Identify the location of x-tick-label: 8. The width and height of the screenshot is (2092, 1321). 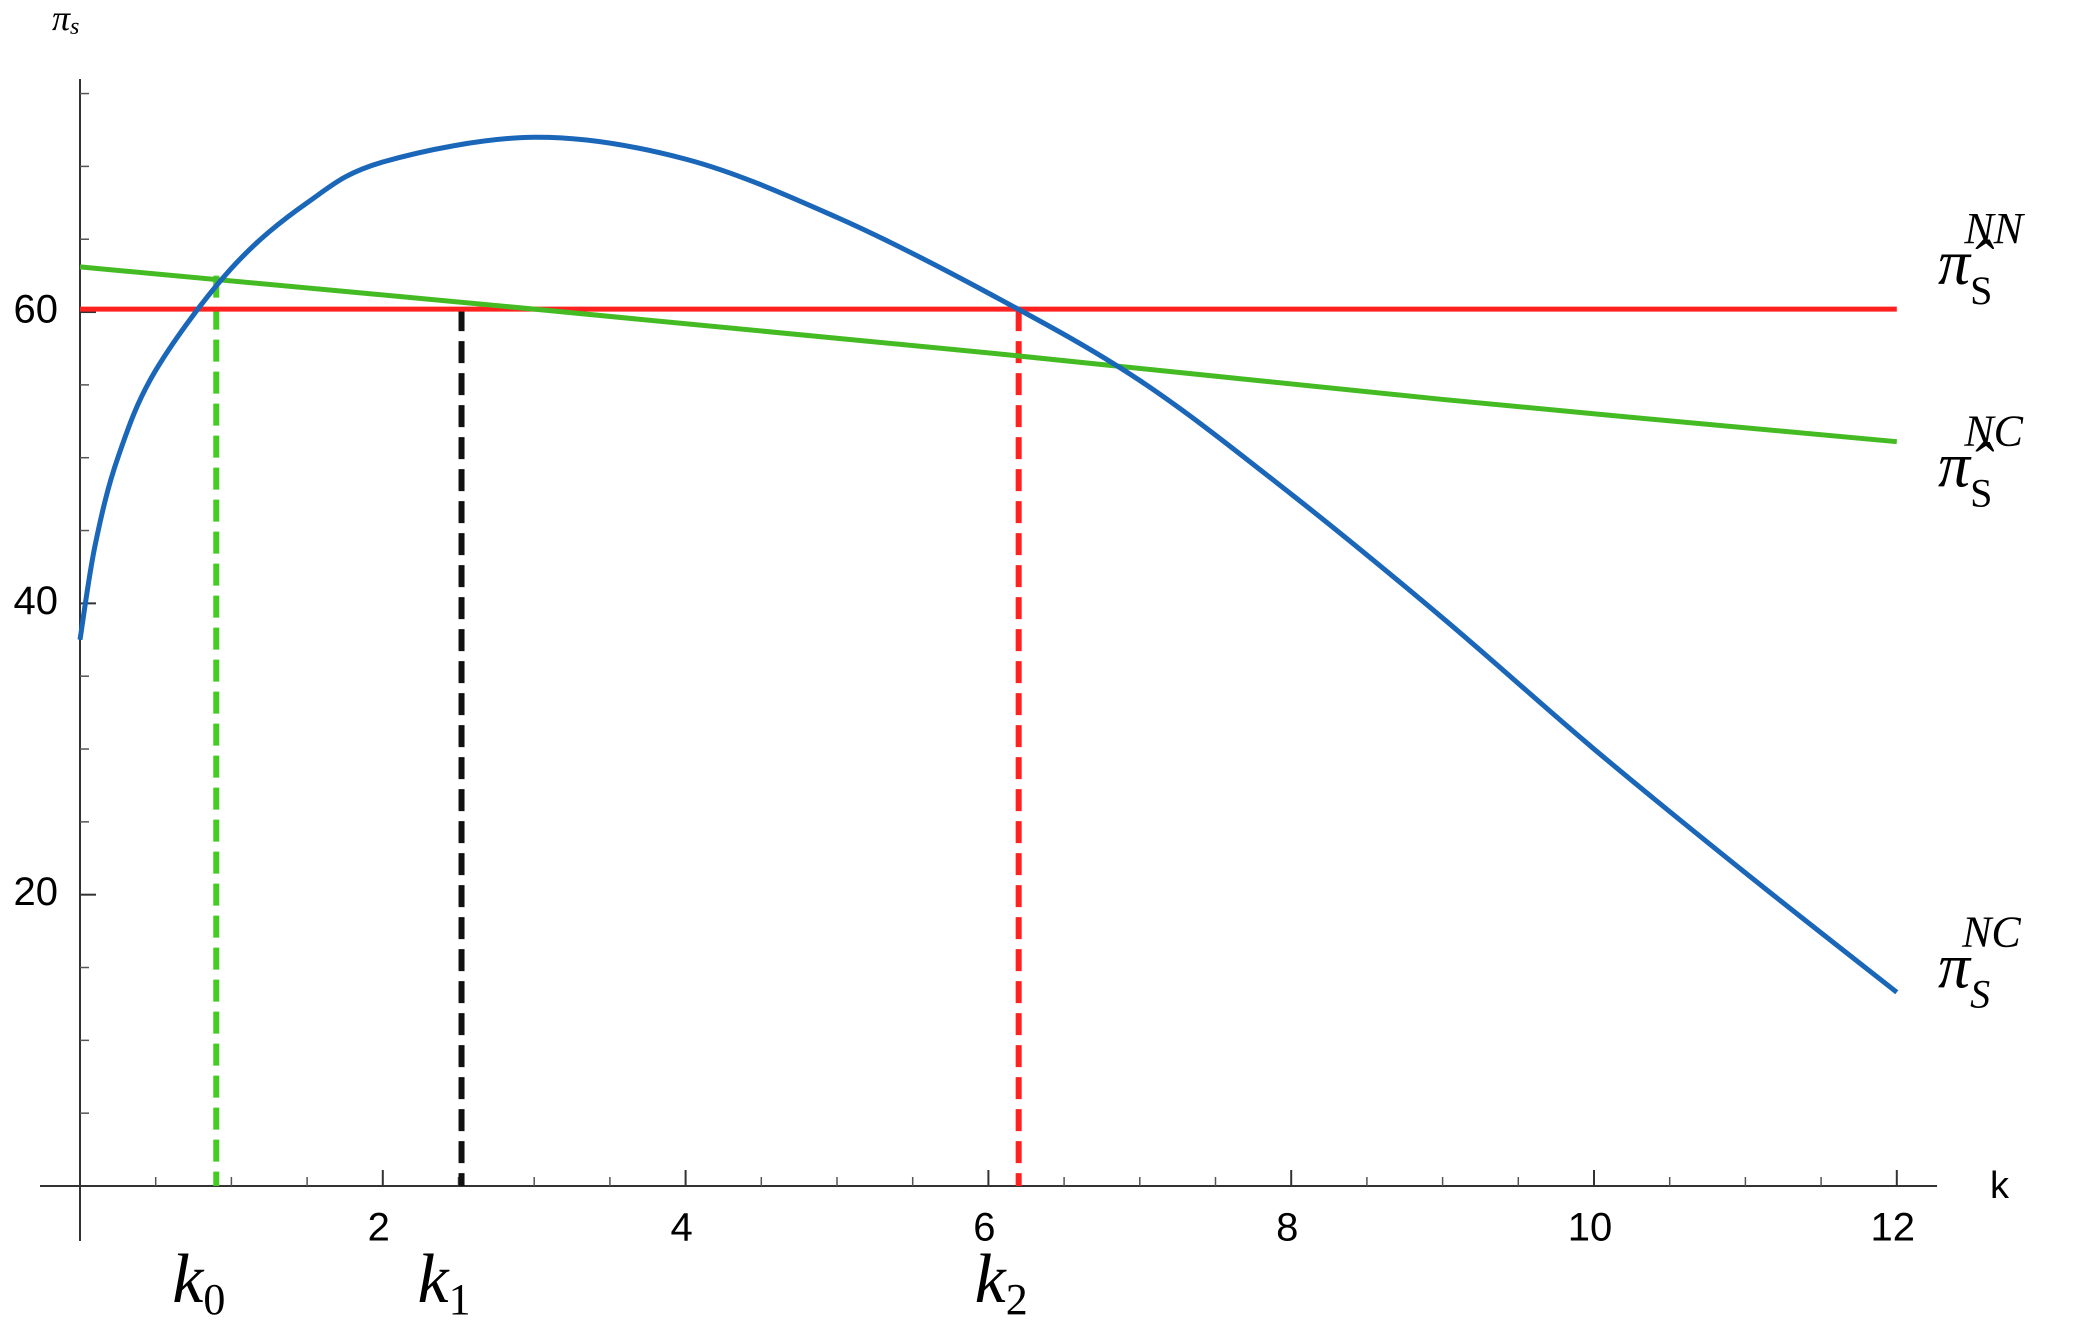
(1287, 1228).